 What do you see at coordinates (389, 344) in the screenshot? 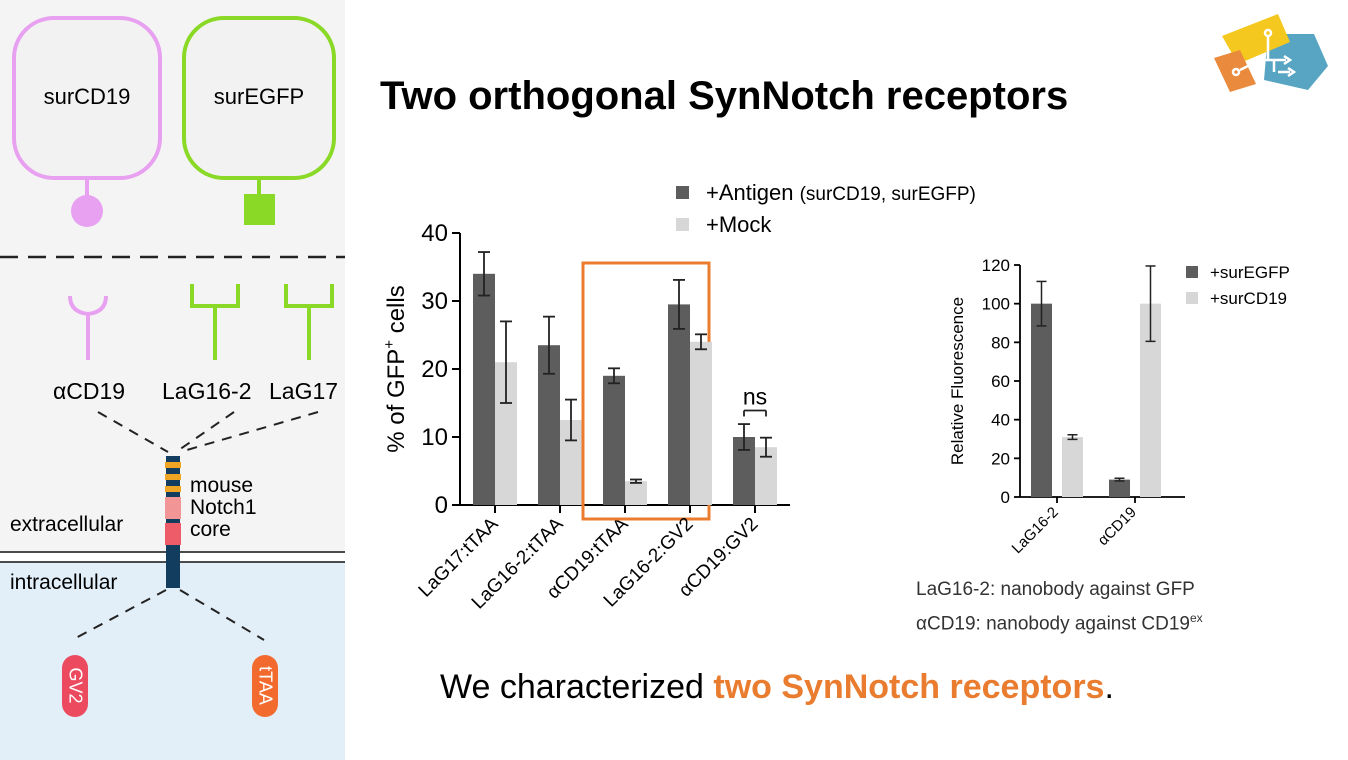
I see `chart1-ylabel-sup: +` at bounding box center [389, 344].